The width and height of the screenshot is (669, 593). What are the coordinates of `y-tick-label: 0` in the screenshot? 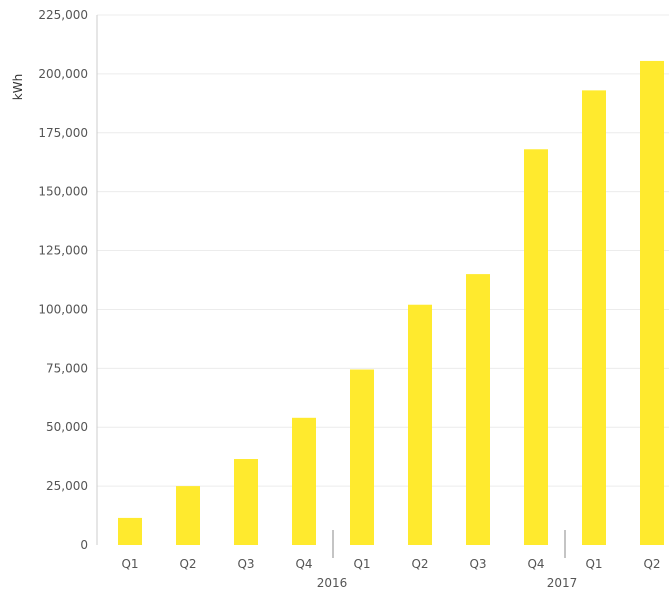 It's located at (84, 545).